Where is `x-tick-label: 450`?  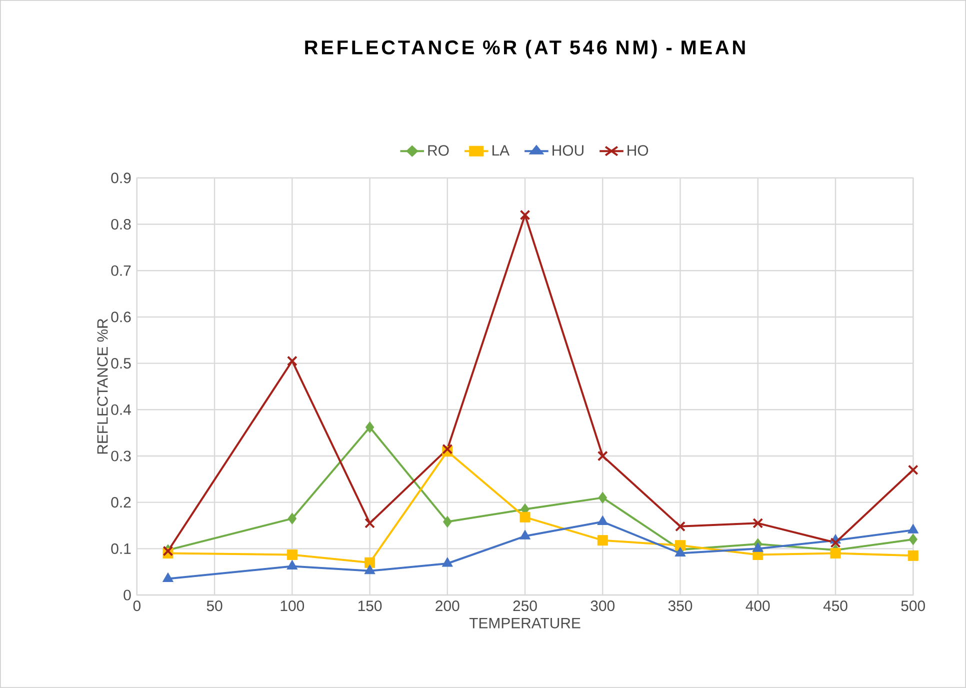
x-tick-label: 450 is located at coordinates (835, 606).